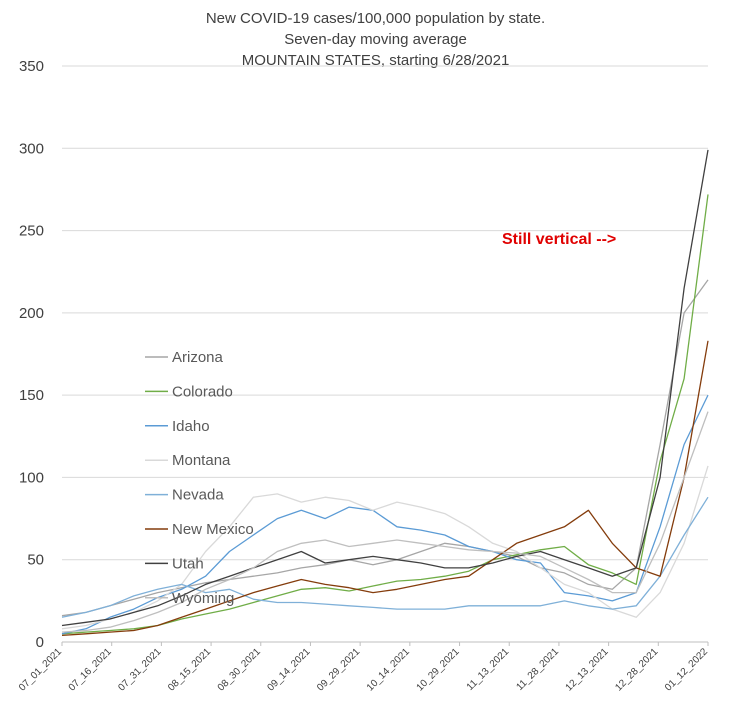 The height and width of the screenshot is (724, 751). I want to click on x-tick-label: 01_12_2022, so click(686, 669).